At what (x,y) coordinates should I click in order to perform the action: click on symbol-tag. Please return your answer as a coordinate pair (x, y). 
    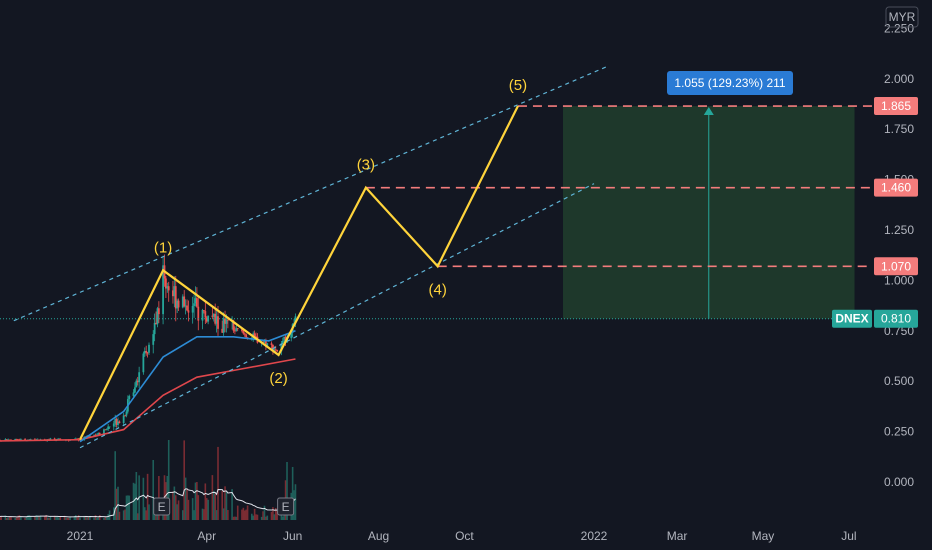
    Looking at the image, I should click on (852, 318).